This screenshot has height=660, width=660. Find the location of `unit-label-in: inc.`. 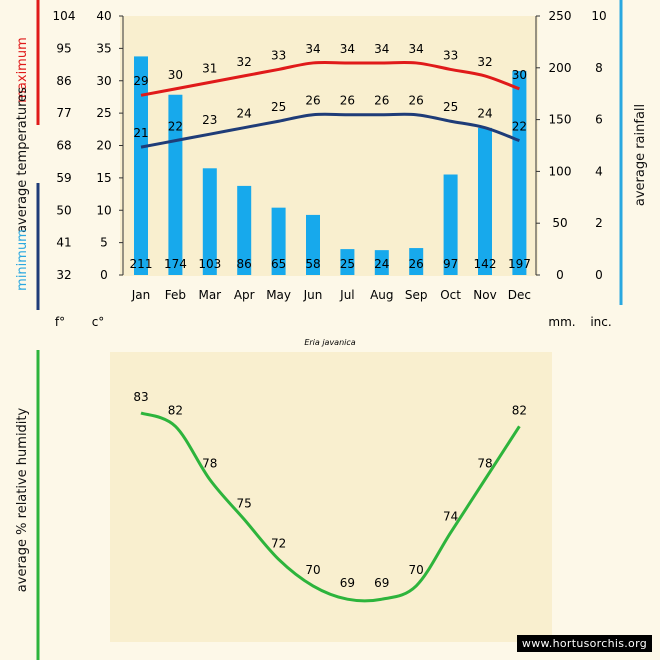

unit-label-in: inc. is located at coordinates (600, 322).